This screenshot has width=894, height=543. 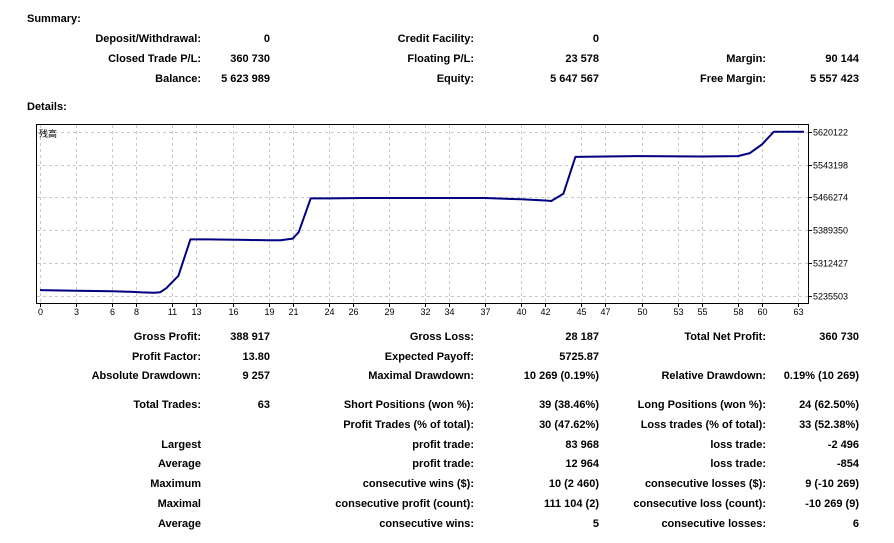 What do you see at coordinates (830, 166) in the screenshot?
I see `y-tick-label: 5543198` at bounding box center [830, 166].